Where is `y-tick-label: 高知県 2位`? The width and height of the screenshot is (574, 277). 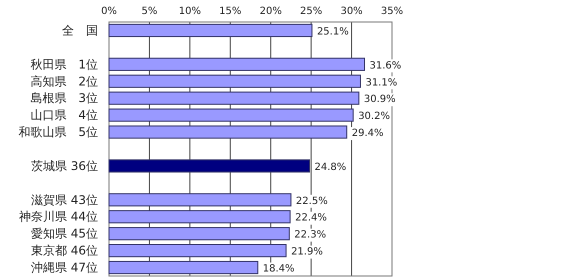
y-tick-label: 高知県 2位 is located at coordinates (64, 81).